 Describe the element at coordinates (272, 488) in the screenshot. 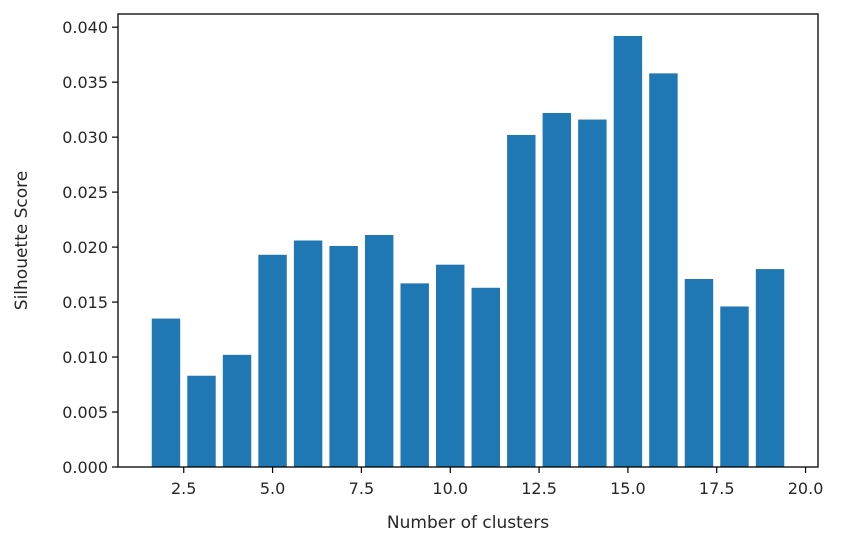

I see `x-tick-label: 5.0` at that location.